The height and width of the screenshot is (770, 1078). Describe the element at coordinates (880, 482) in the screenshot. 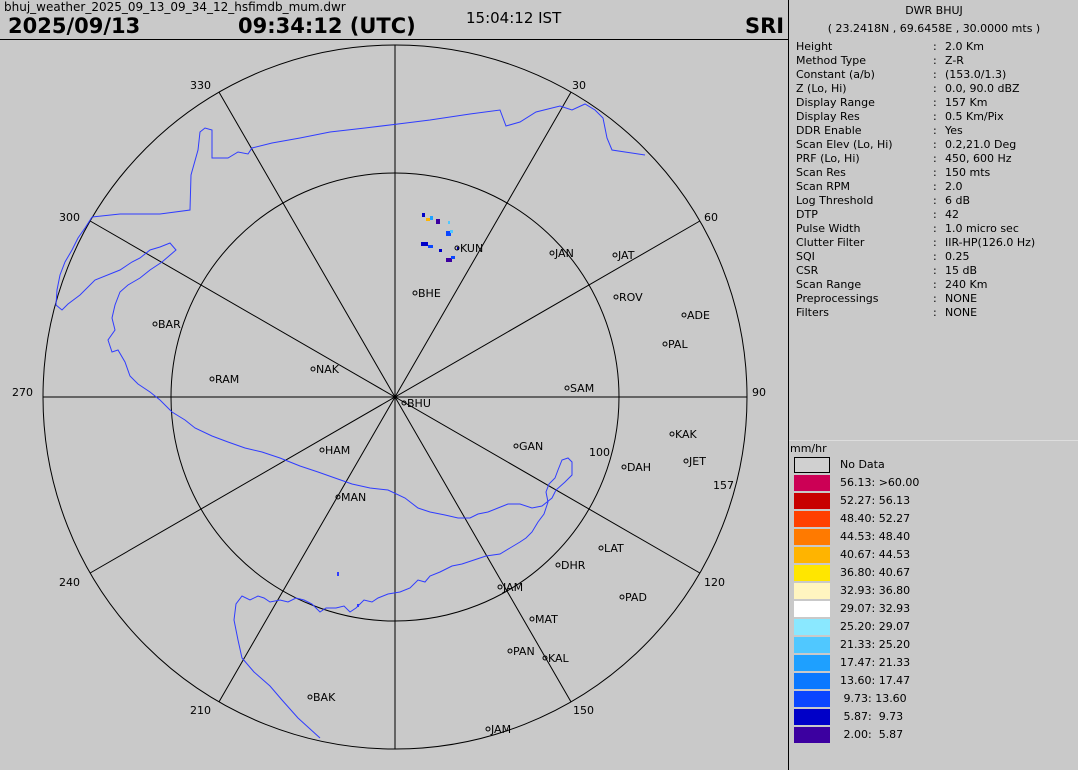

I see `legend-label: 56.13: >60.00` at that location.